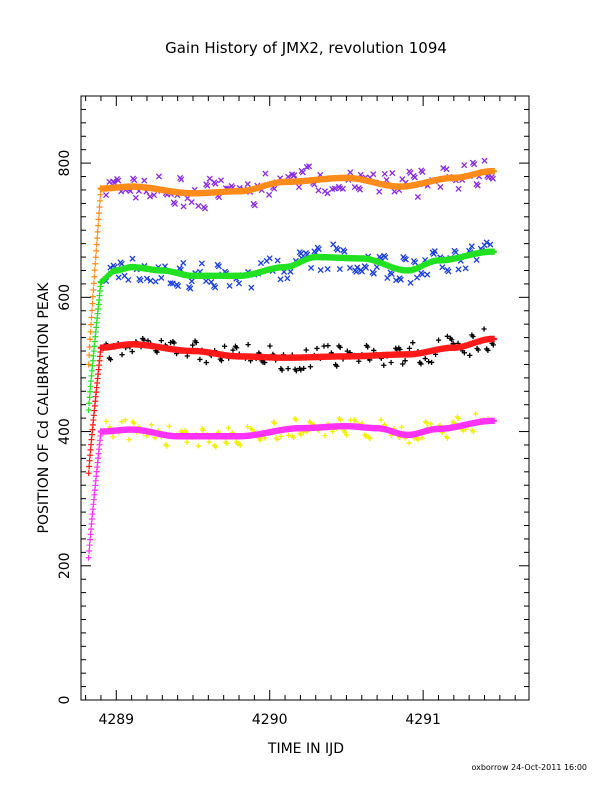  Describe the element at coordinates (44, 408) in the screenshot. I see `y-axis-label: POSITION OF Cd CALIBRATION PEAK` at that location.